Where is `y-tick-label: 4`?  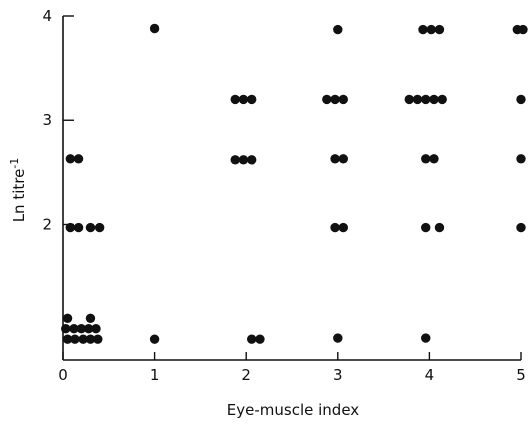 y-tick-label: 4 is located at coordinates (47, 16).